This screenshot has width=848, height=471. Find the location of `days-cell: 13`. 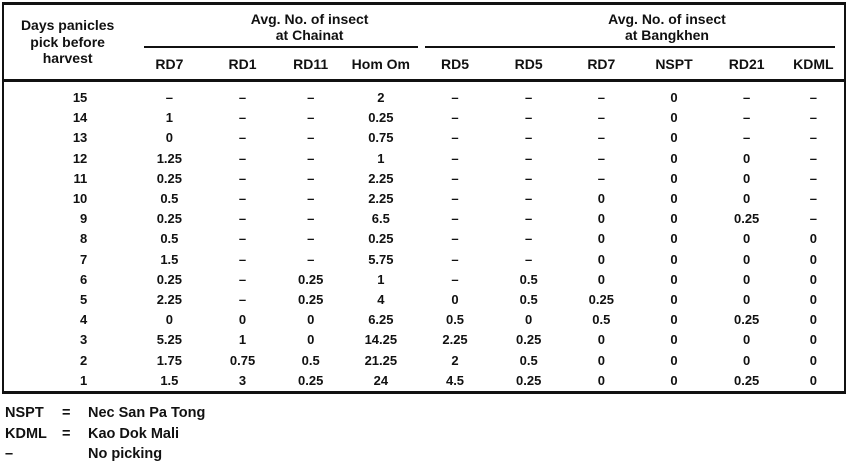

days-cell: 13 is located at coordinates (80, 138).